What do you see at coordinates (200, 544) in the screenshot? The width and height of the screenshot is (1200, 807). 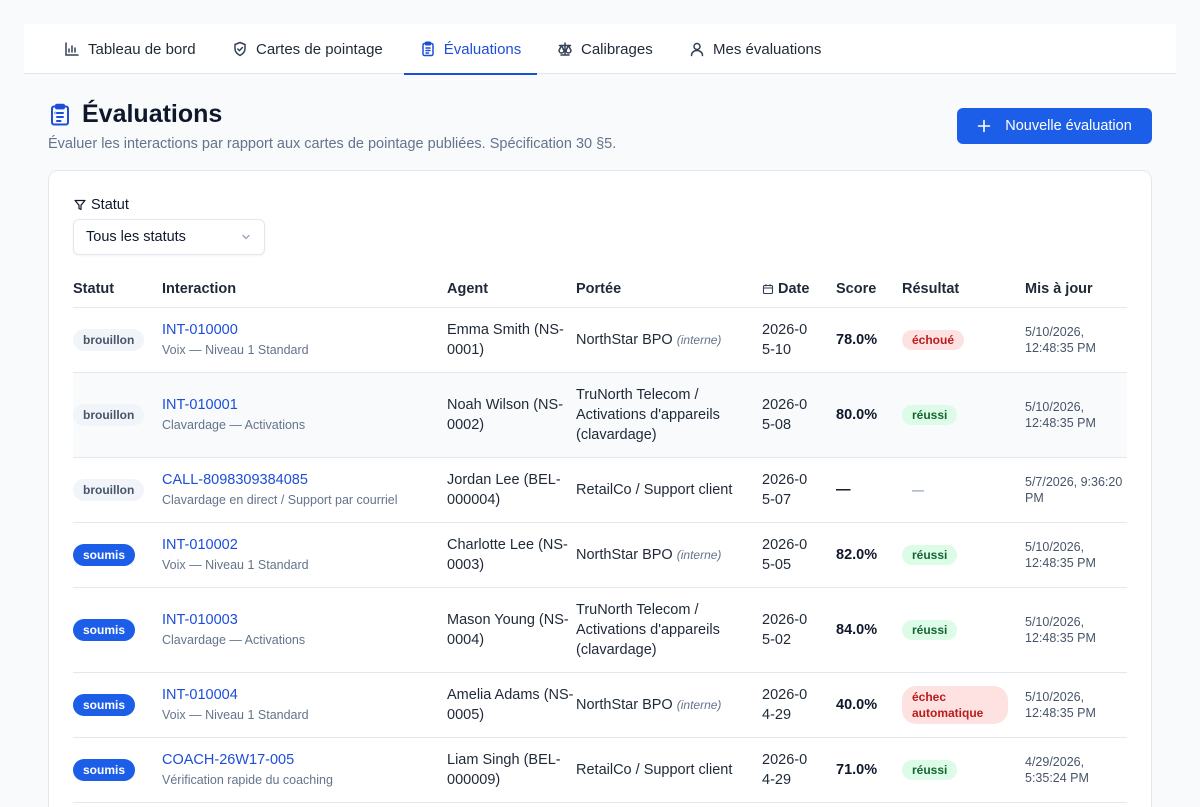 I see `interaction-link: INT-010002` at bounding box center [200, 544].